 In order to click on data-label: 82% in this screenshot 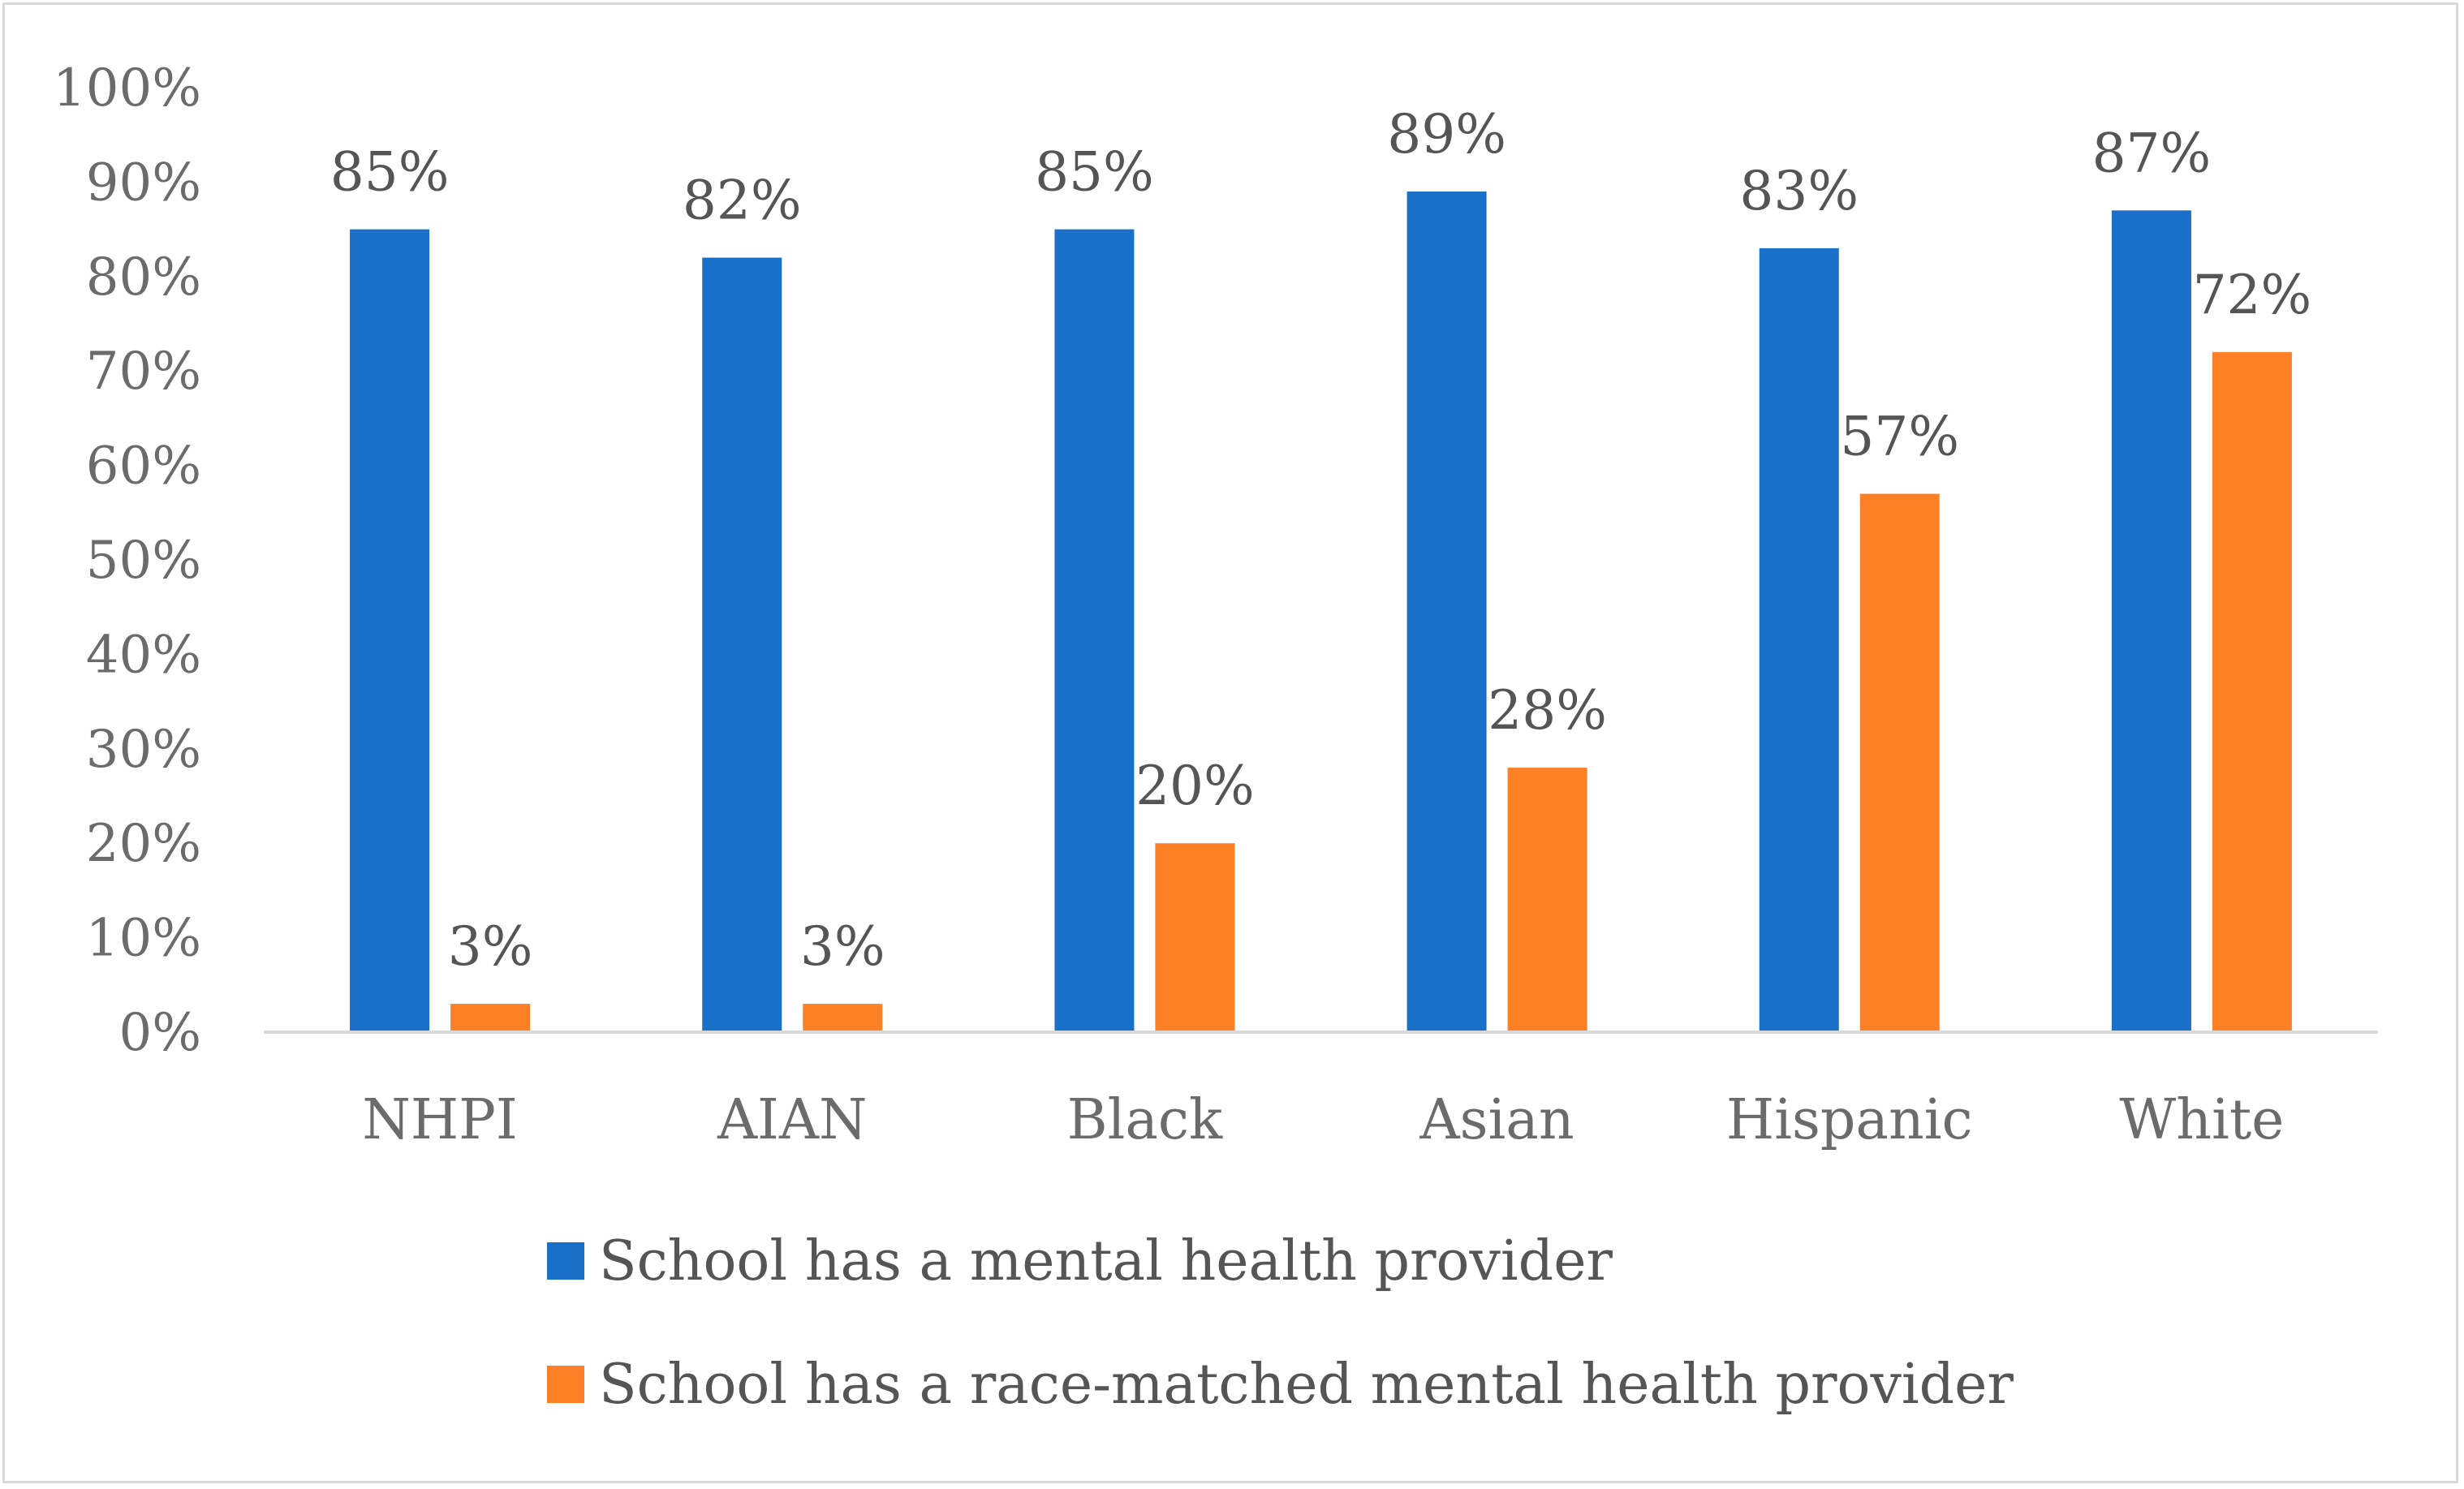, I will do `click(743, 201)`.